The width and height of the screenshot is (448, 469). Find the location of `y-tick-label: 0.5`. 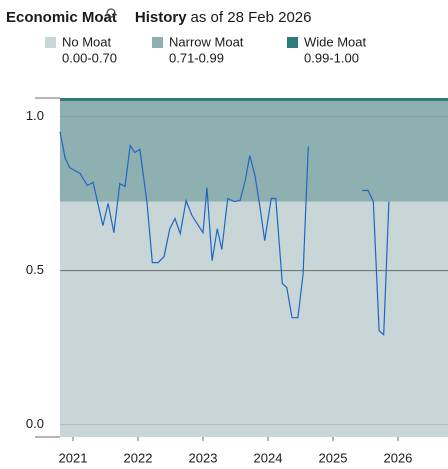

y-tick-label: 0.5 is located at coordinates (35, 269).